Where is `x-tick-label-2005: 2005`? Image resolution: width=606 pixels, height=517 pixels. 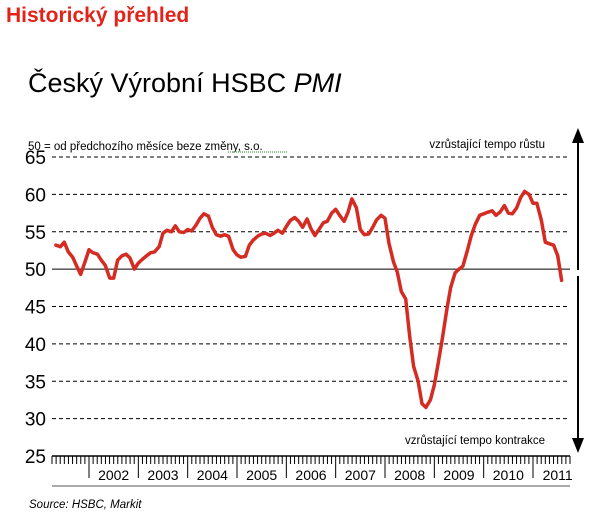
x-tick-label-2005: 2005 is located at coordinates (261, 475).